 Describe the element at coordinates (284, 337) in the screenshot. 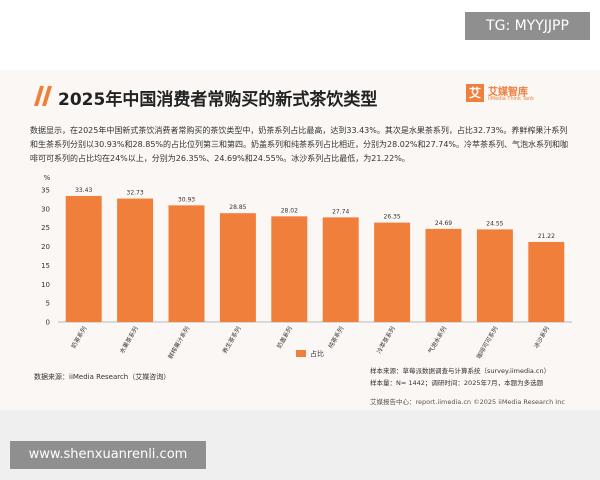

I see `x-tick-label: 奶盖系列` at that location.